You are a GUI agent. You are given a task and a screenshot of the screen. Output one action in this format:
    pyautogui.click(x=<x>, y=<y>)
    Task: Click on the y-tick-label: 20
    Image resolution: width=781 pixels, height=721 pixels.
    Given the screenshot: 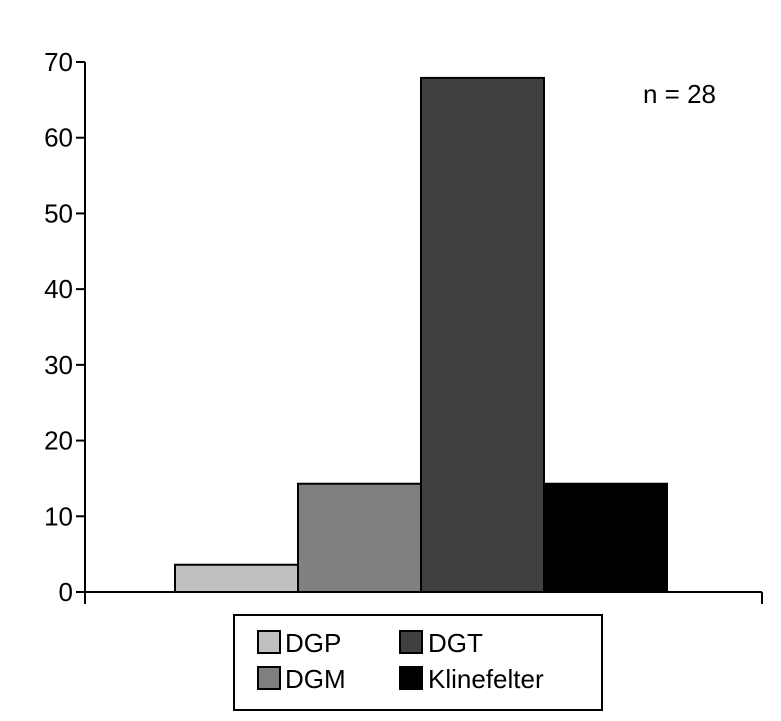 What is the action you would take?
    pyautogui.click(x=58, y=441)
    